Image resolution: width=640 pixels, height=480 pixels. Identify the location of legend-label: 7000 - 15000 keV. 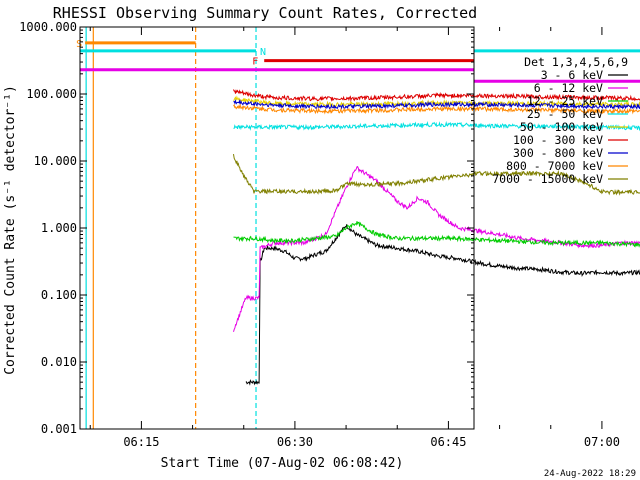
(547, 179).